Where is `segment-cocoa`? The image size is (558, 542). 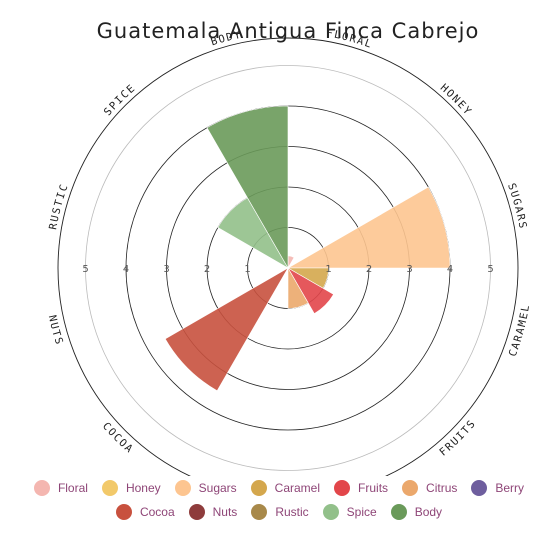 segment-cocoa is located at coordinates (226, 329).